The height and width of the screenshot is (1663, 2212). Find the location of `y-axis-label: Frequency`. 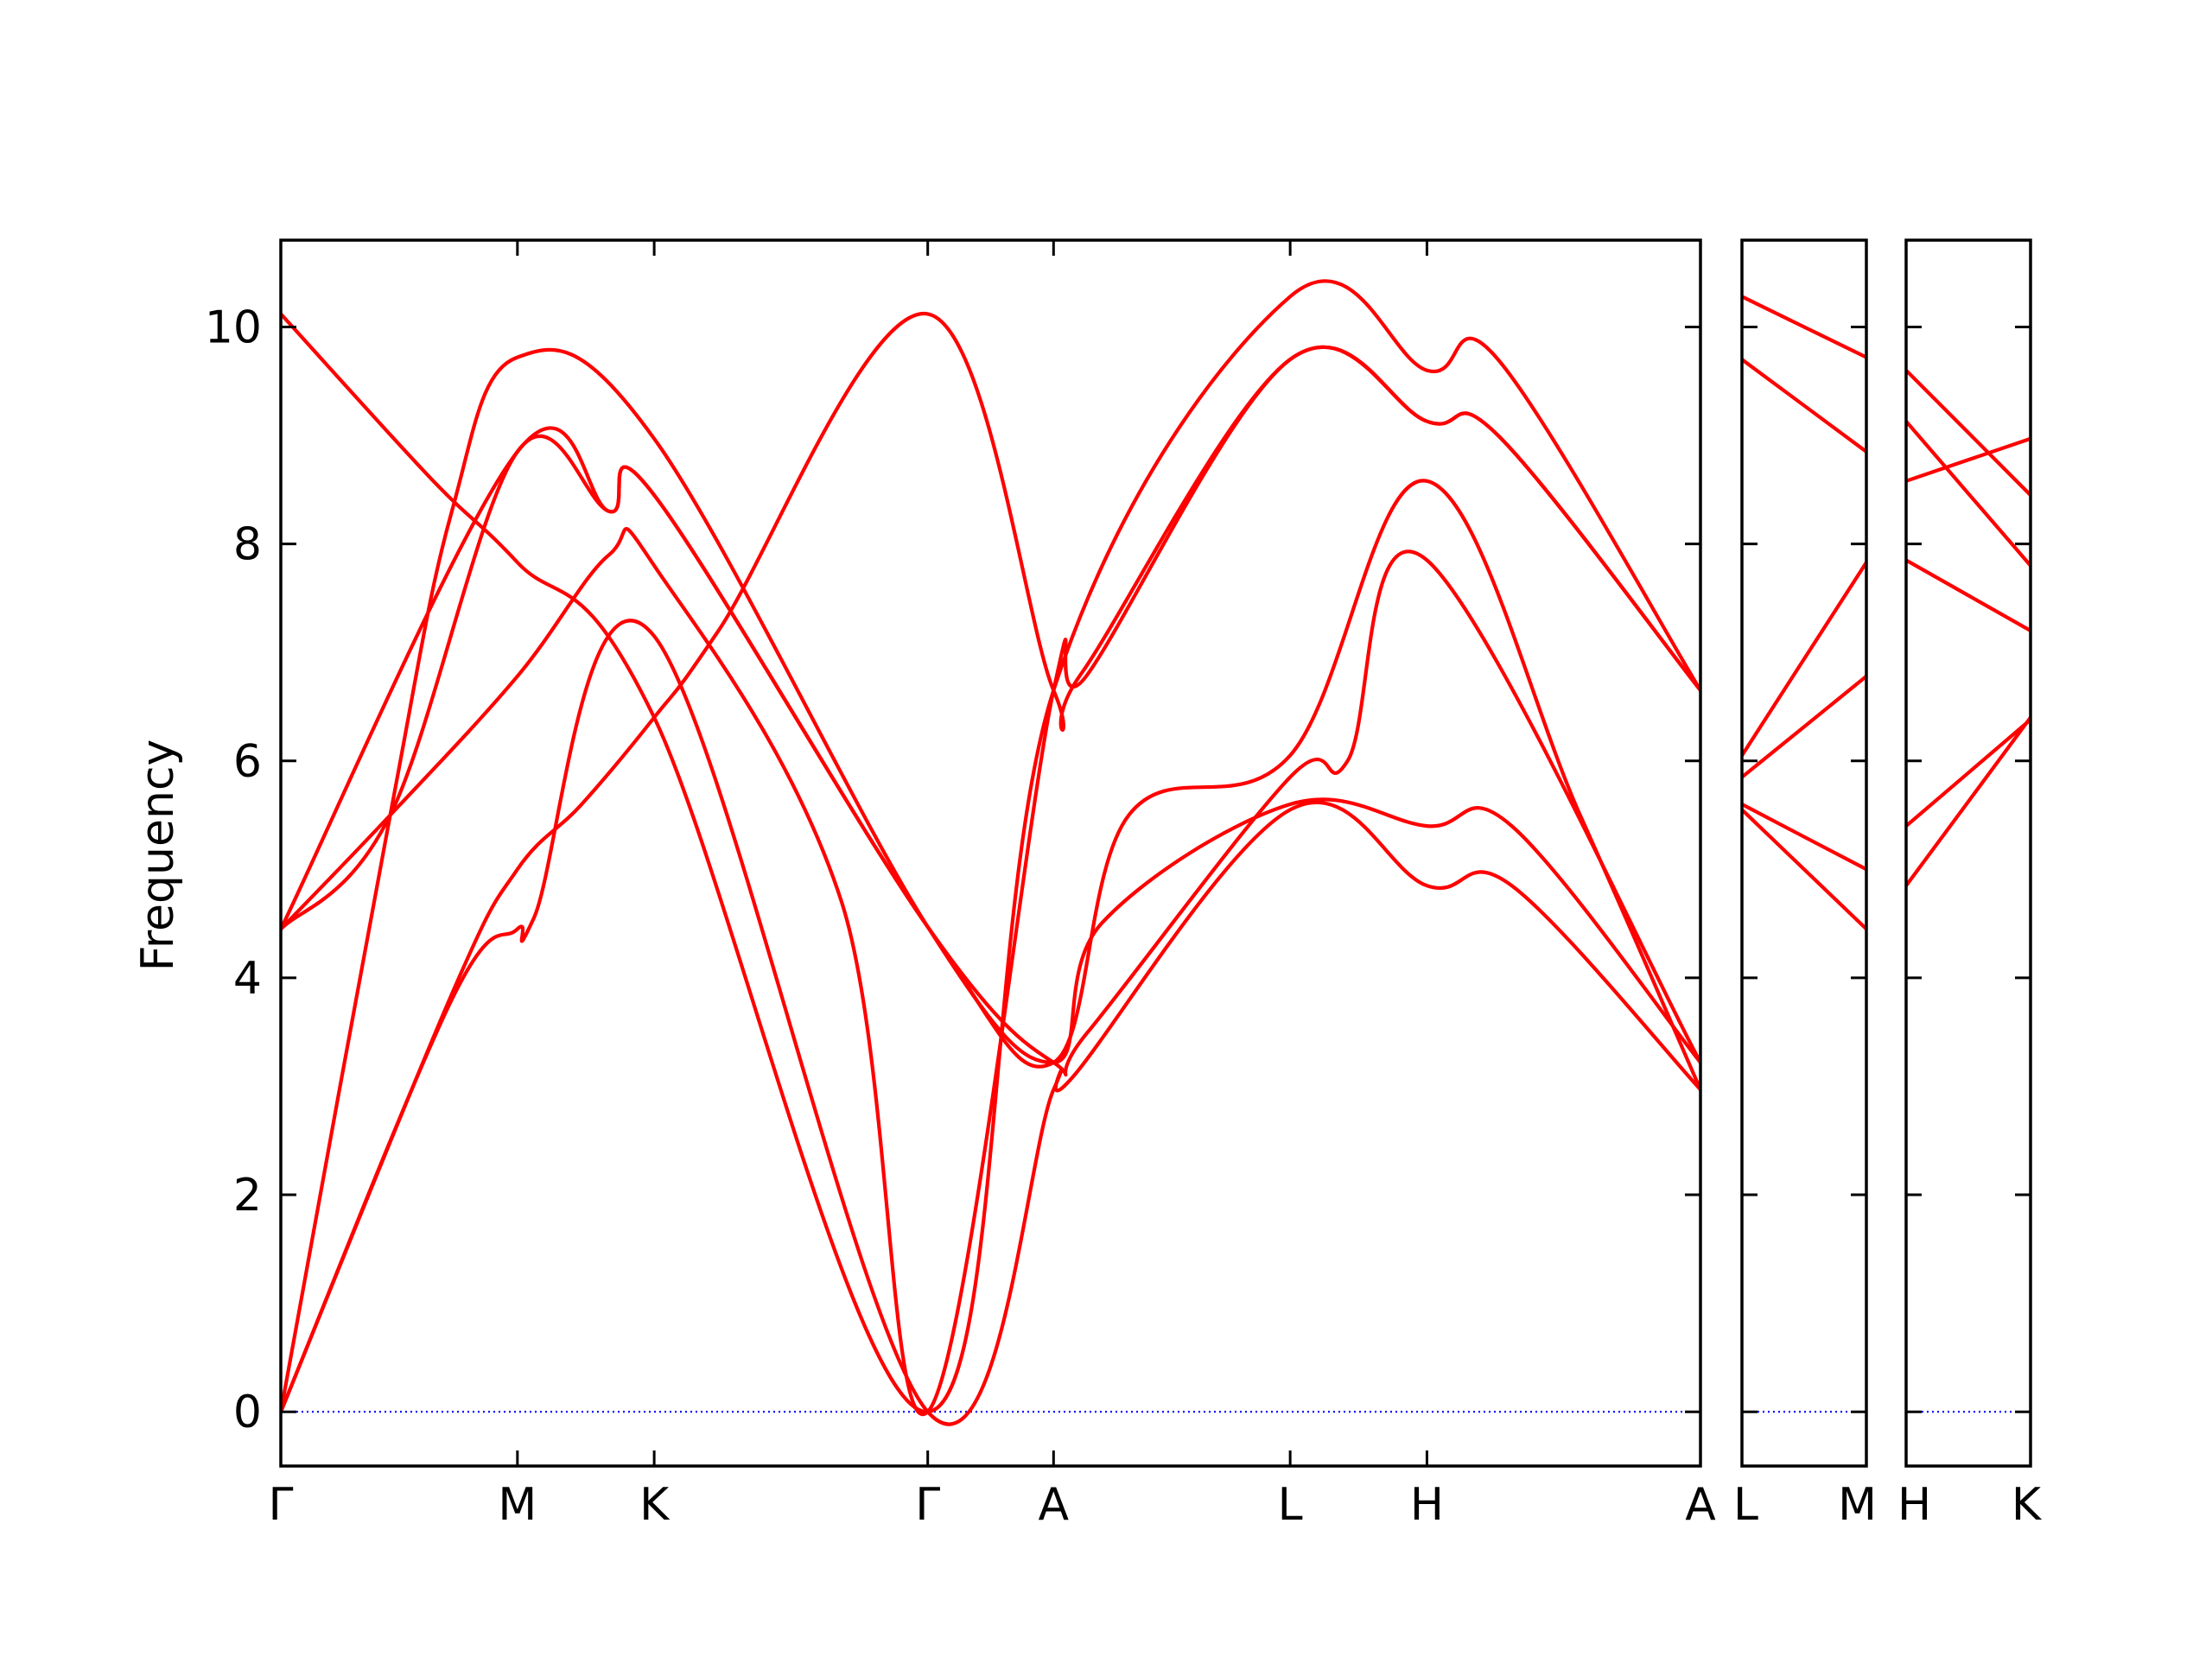

y-axis-label: Frequency is located at coordinates (158, 856).